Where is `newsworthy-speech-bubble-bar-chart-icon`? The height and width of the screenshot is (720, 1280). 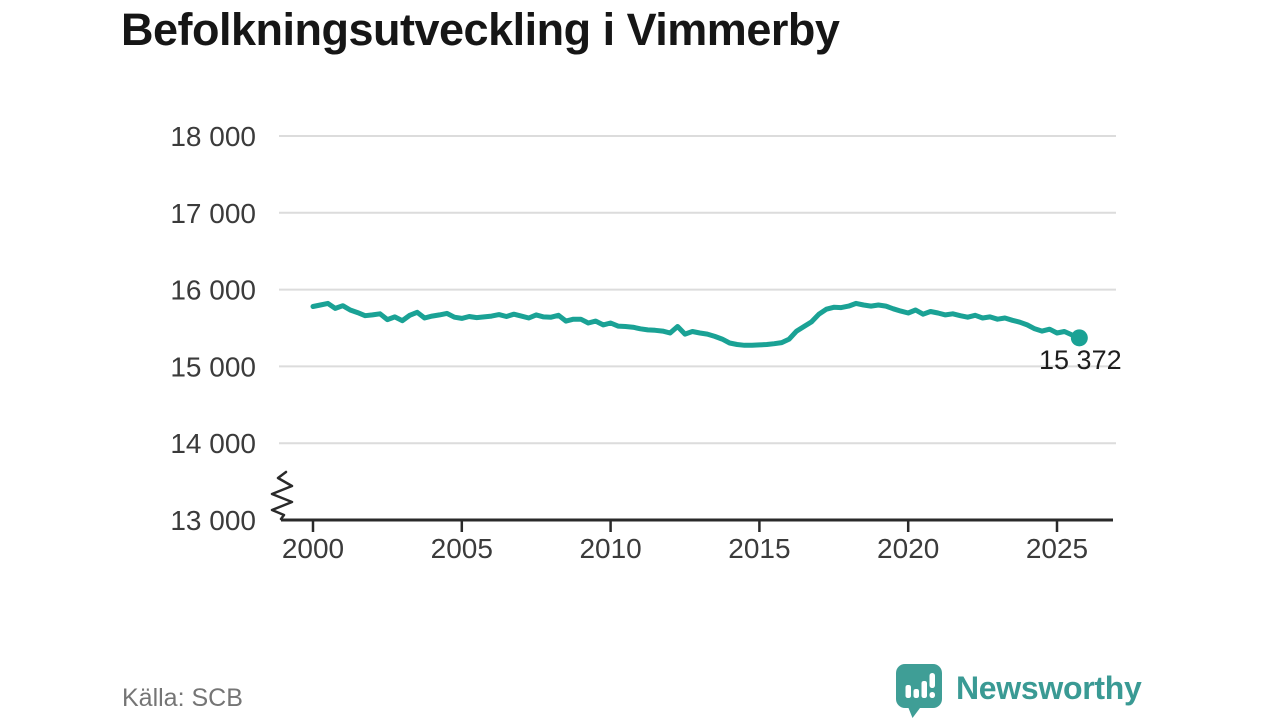 newsworthy-speech-bubble-bar-chart-icon is located at coordinates (919, 691).